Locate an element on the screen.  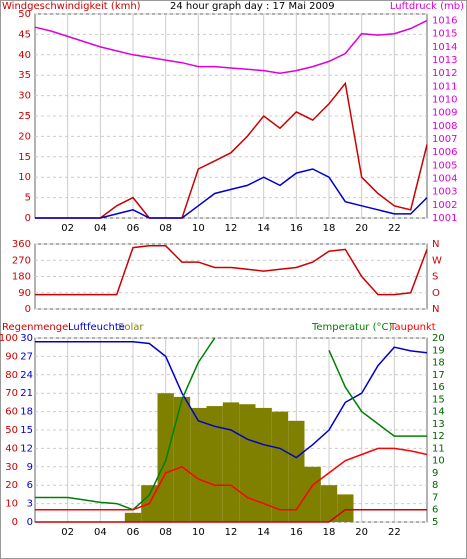
y2-tick-label: 1014 is located at coordinates (444, 47).